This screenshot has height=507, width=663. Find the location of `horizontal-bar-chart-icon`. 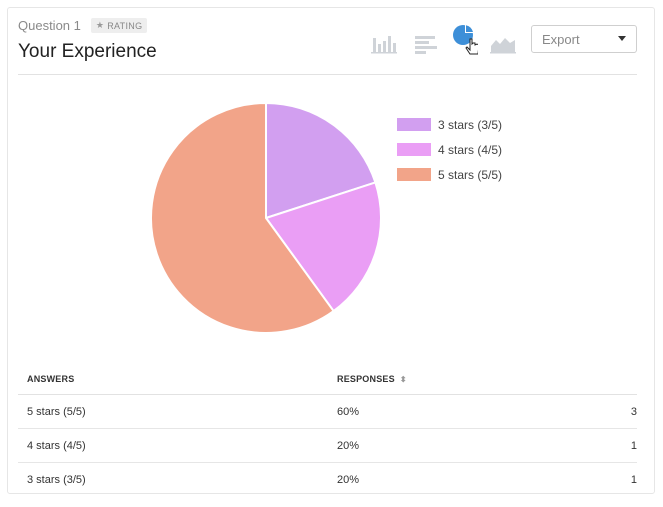

horizontal-bar-chart-icon is located at coordinates (426, 45).